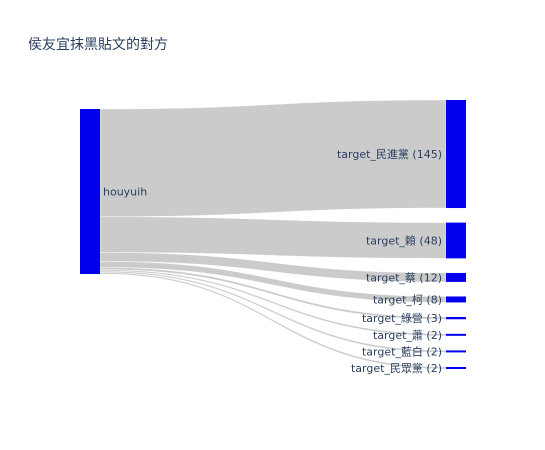  Describe the element at coordinates (407, 299) in the screenshot. I see `target-node-label: target_柯 (8)` at that location.